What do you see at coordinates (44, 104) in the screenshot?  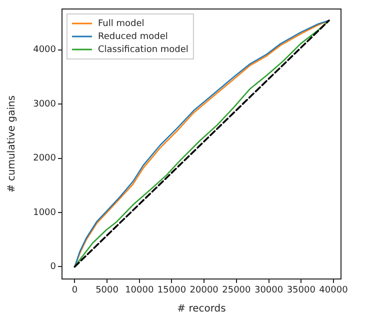 I see `y-tick-label: 3000` at bounding box center [44, 104].